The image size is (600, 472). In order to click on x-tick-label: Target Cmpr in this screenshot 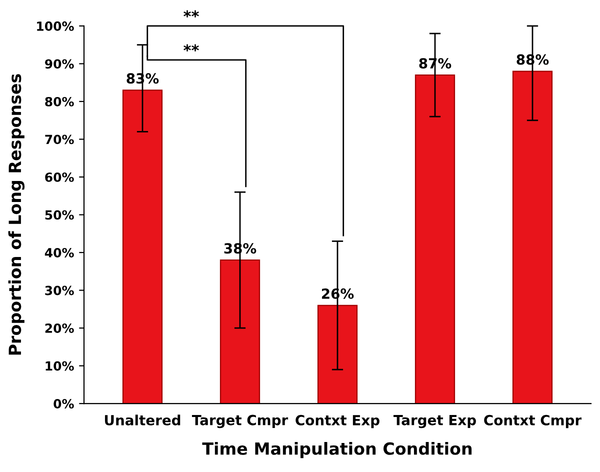, I will do `click(240, 421)`.